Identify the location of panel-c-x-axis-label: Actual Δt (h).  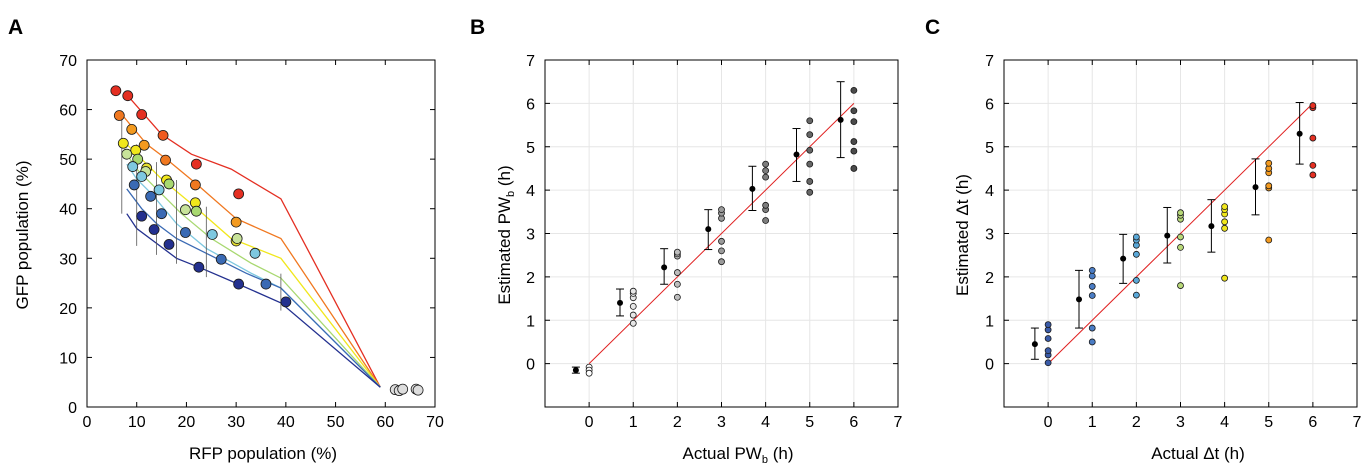
(1198, 453).